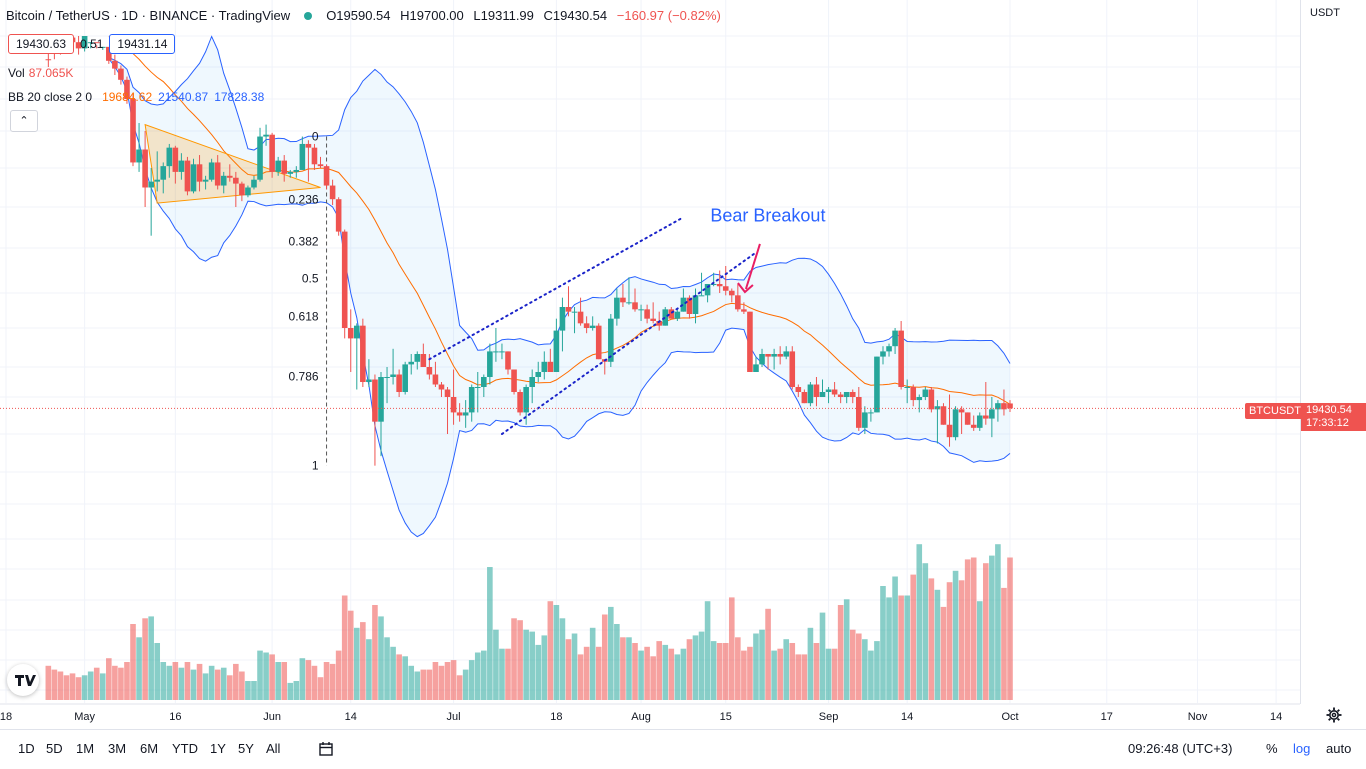  Describe the element at coordinates (1325, 13) in the screenshot. I see `currency-label: USDT` at that location.